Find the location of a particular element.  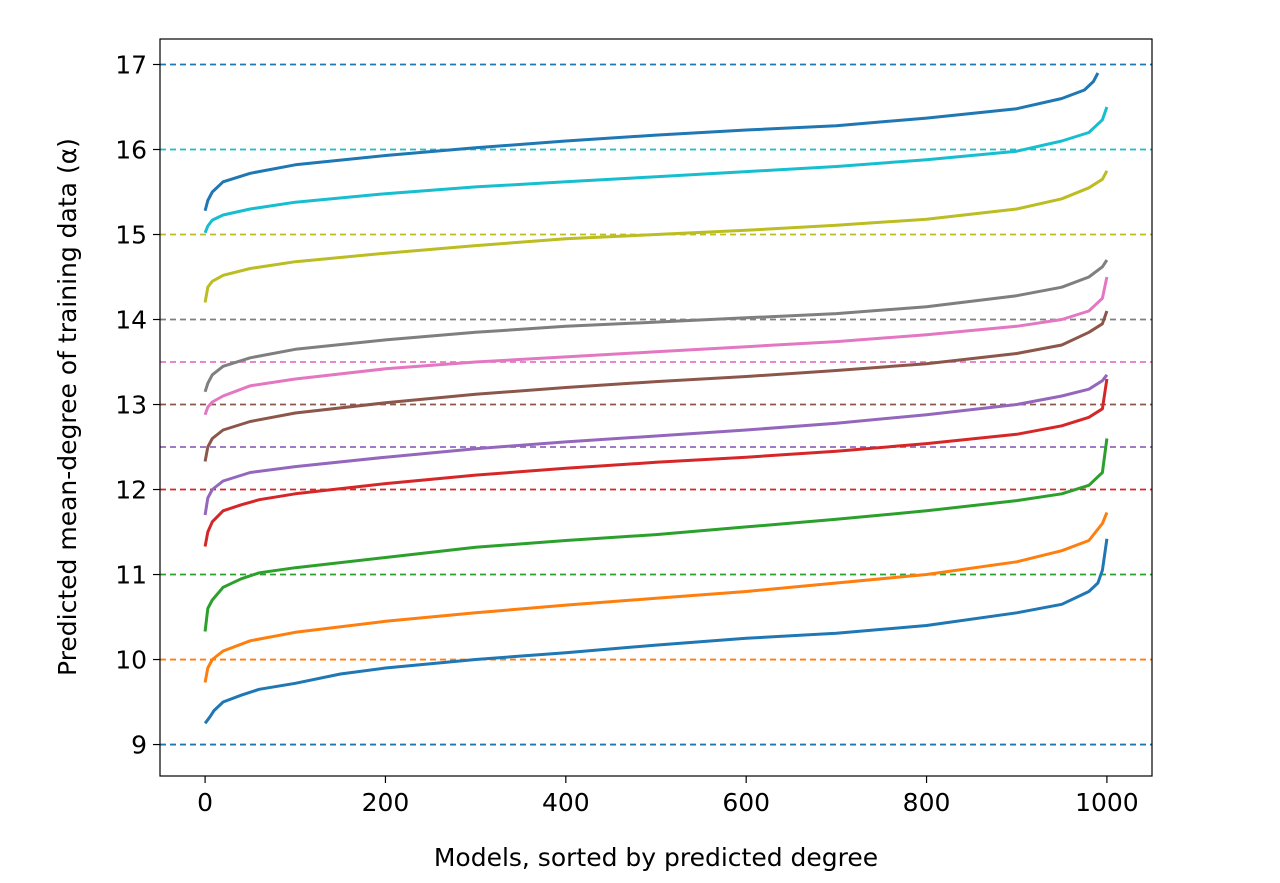

y-axis: 9 10 11 12 13 14 15 16 17 is located at coordinates (137, 405).